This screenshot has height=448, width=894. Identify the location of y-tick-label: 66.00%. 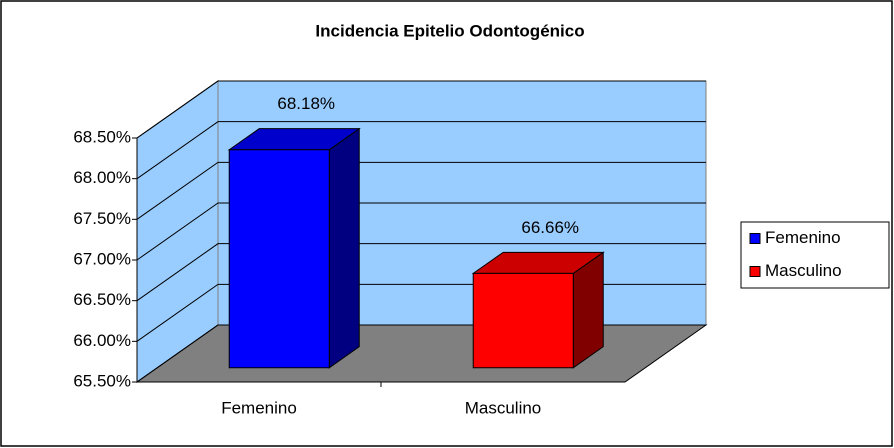
(102, 340).